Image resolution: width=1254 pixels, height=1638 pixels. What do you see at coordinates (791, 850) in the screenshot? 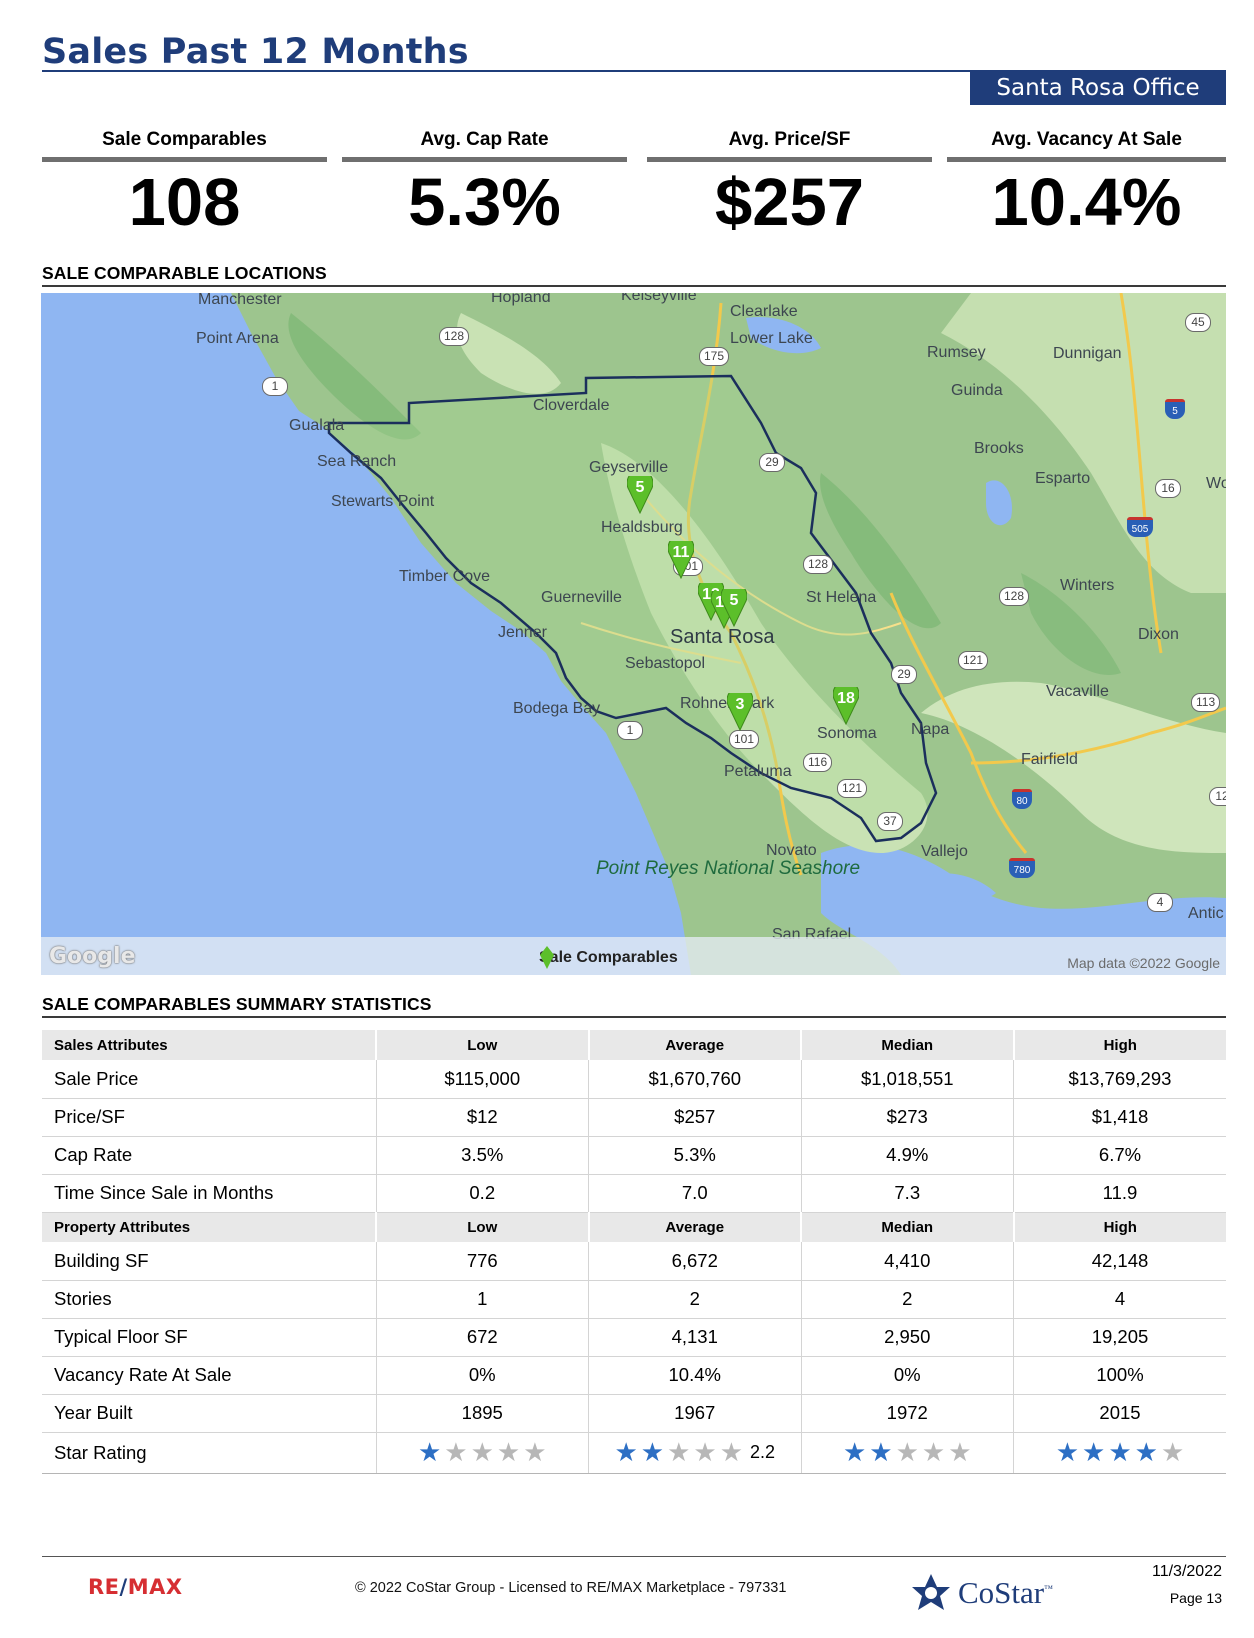
I see `map-label-novato: Novato` at bounding box center [791, 850].